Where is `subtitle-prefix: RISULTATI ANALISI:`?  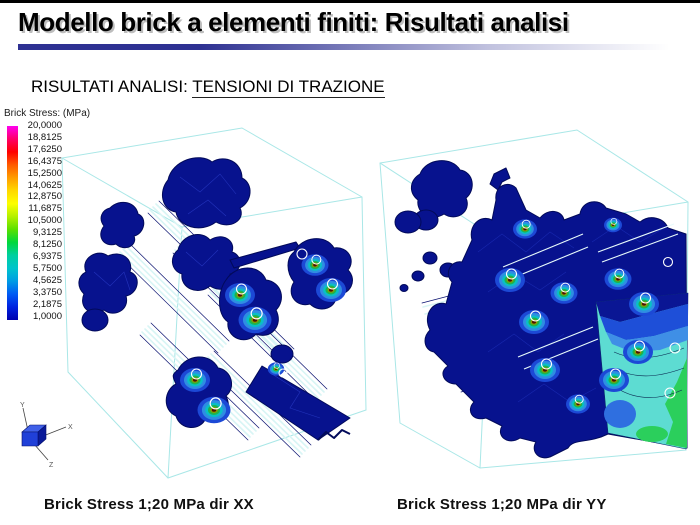 subtitle-prefix: RISULTATI ANALISI: is located at coordinates (112, 86).